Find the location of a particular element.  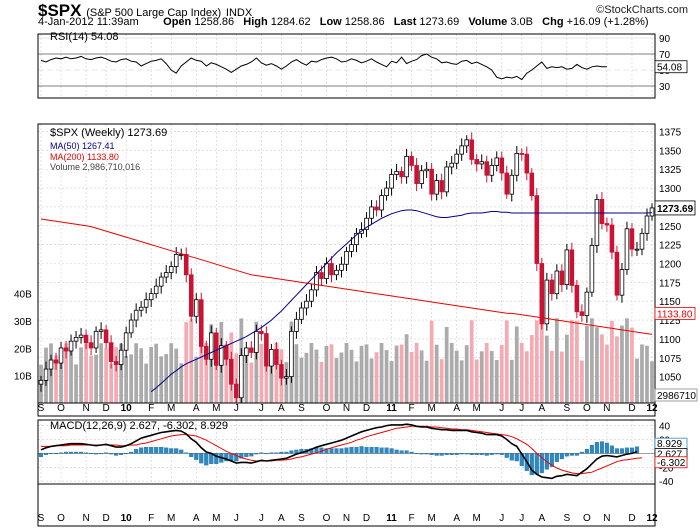

exchange: INDX is located at coordinates (239, 13).